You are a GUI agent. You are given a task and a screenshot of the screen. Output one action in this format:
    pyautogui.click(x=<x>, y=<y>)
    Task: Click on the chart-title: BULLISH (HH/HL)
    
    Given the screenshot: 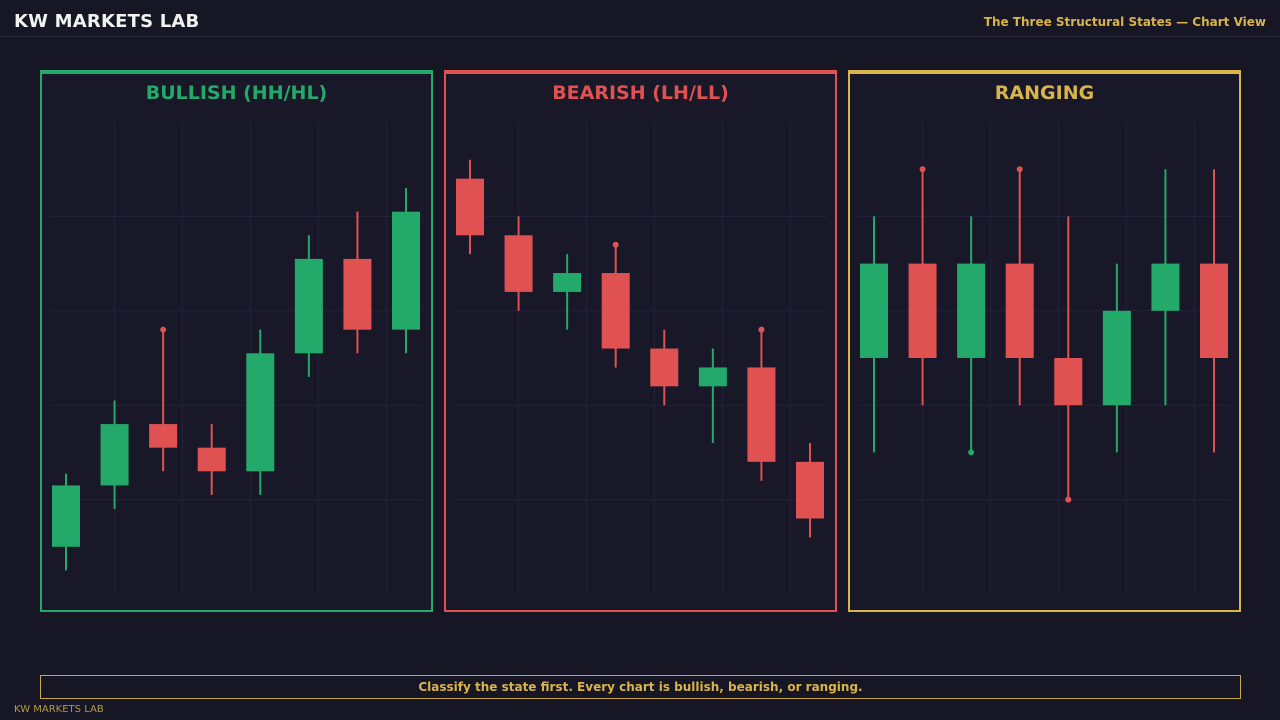 What is the action you would take?
    pyautogui.click(x=236, y=93)
    